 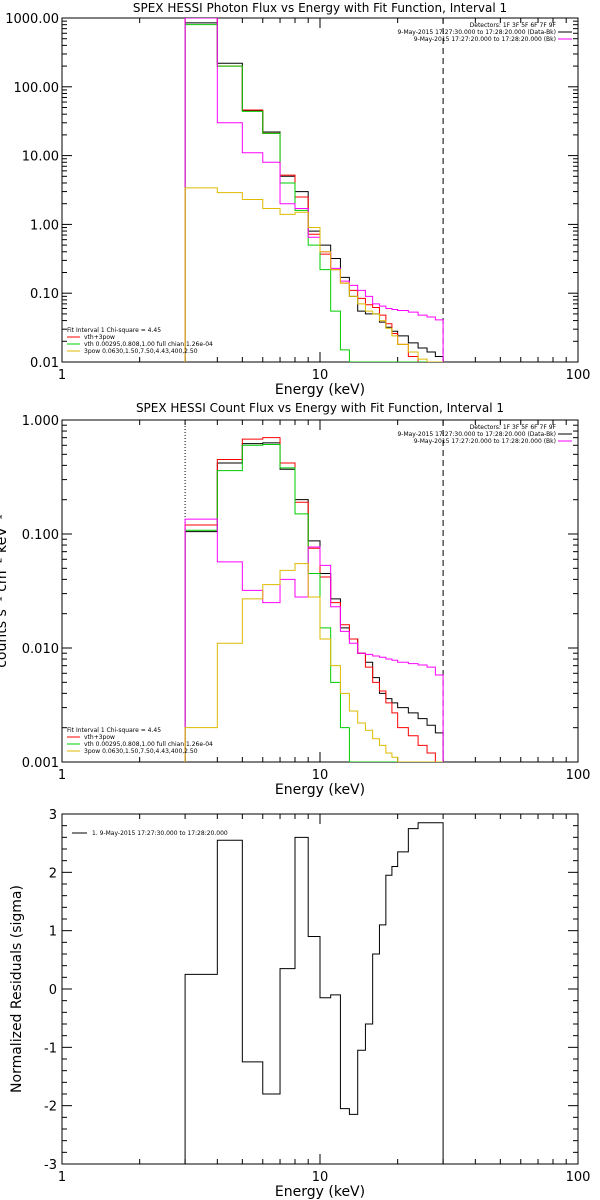 I want to click on y-tick-label: 0.001, so click(x=40, y=763).